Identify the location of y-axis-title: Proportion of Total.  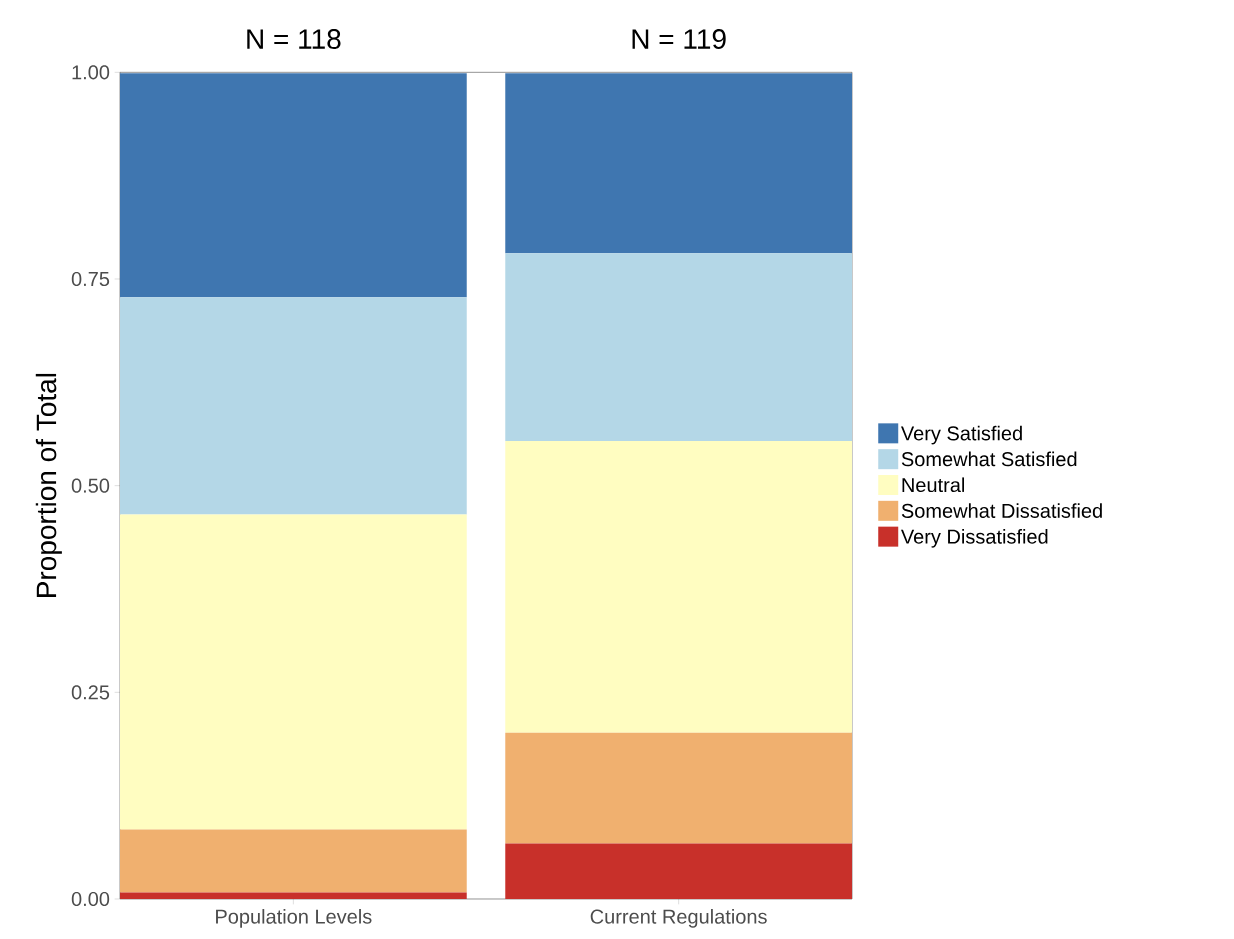
(48, 485).